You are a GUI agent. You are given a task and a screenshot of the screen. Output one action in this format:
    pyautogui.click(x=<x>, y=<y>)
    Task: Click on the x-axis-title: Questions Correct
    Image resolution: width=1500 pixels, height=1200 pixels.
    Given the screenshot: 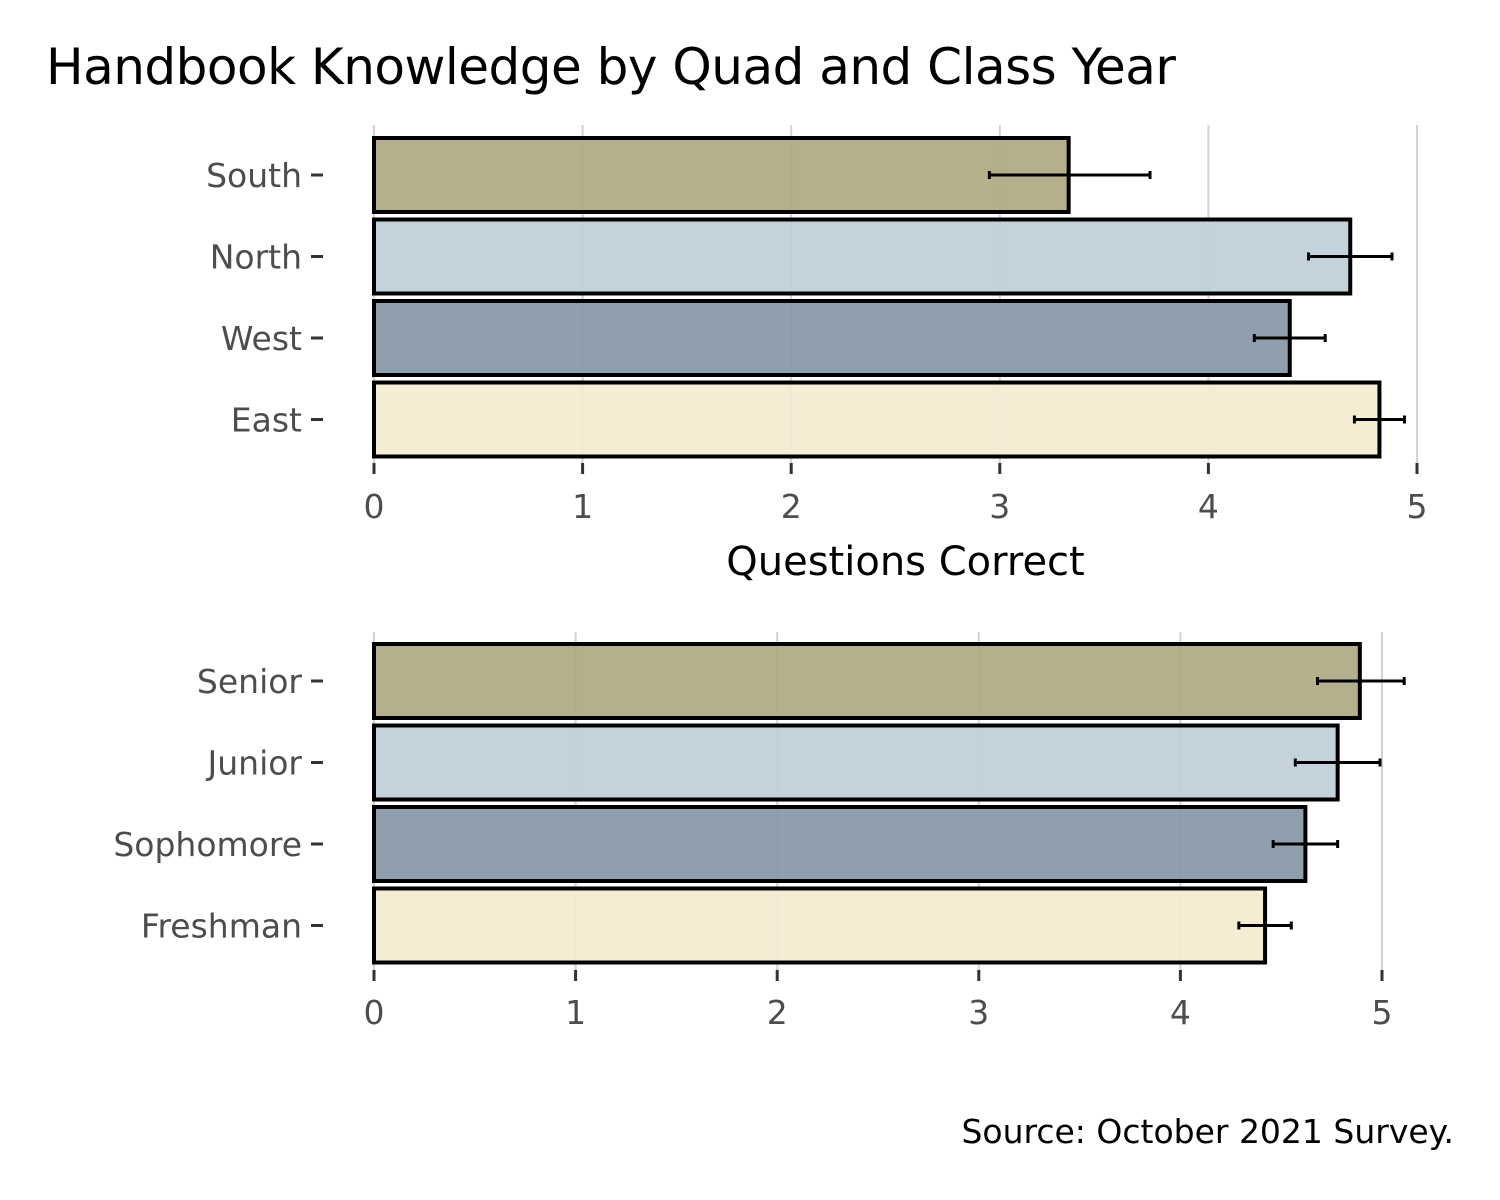 What is the action you would take?
    pyautogui.click(x=905, y=562)
    